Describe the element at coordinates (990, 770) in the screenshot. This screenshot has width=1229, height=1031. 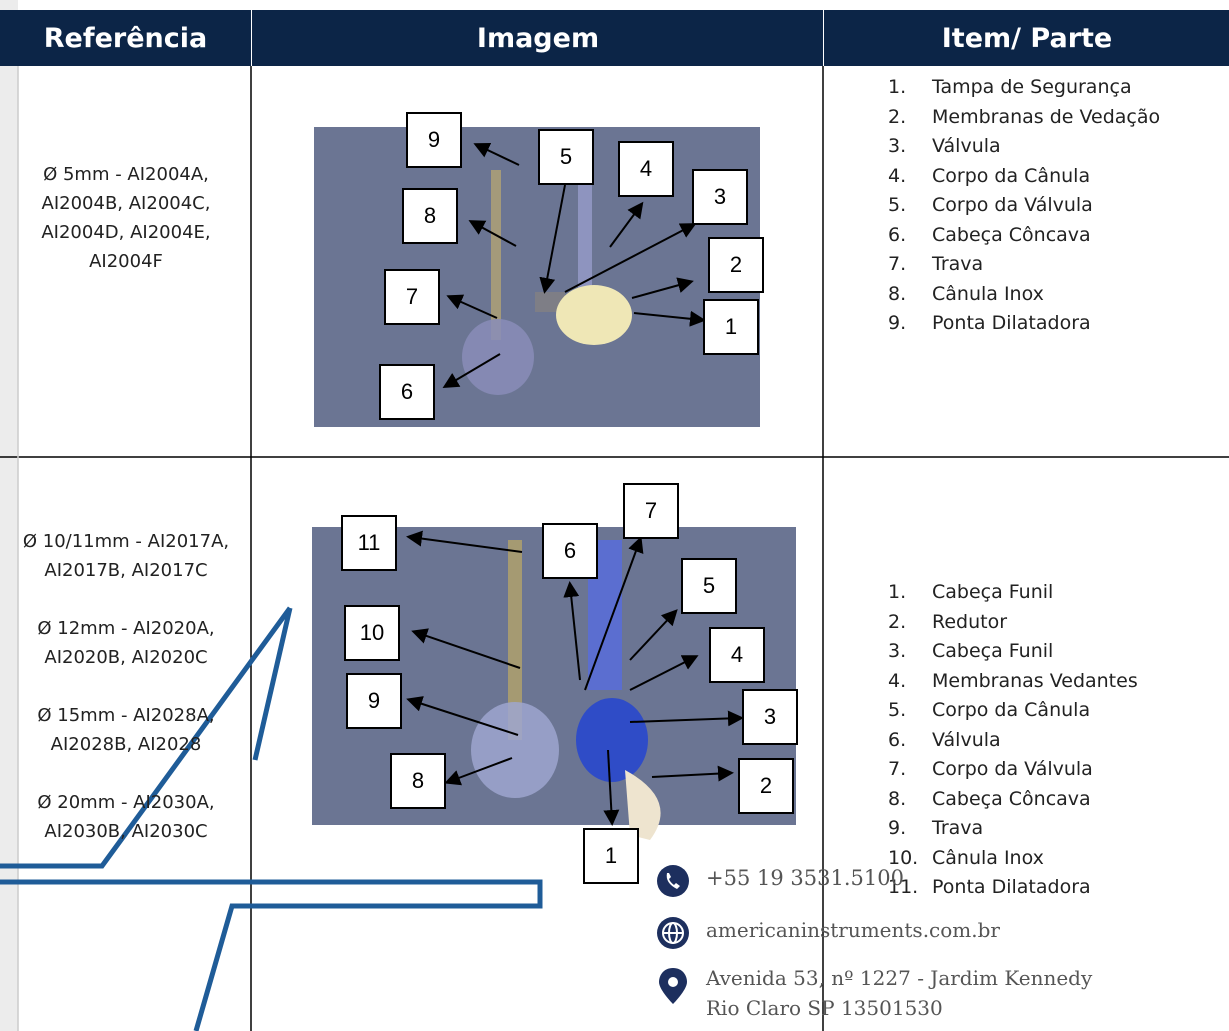
I see `item: 7. Corpo da Válvula` at that location.